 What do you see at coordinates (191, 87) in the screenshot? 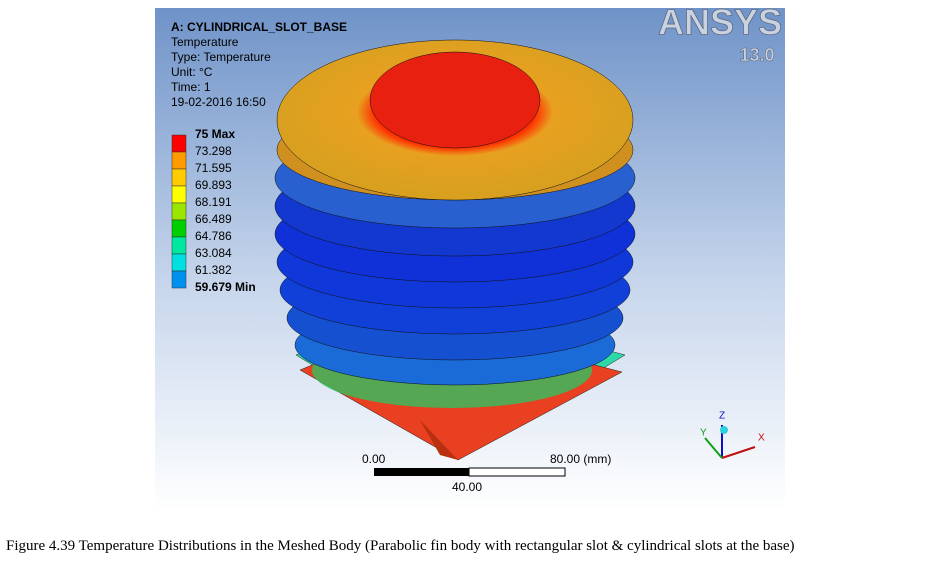
I see `result-time: Time: 1` at bounding box center [191, 87].